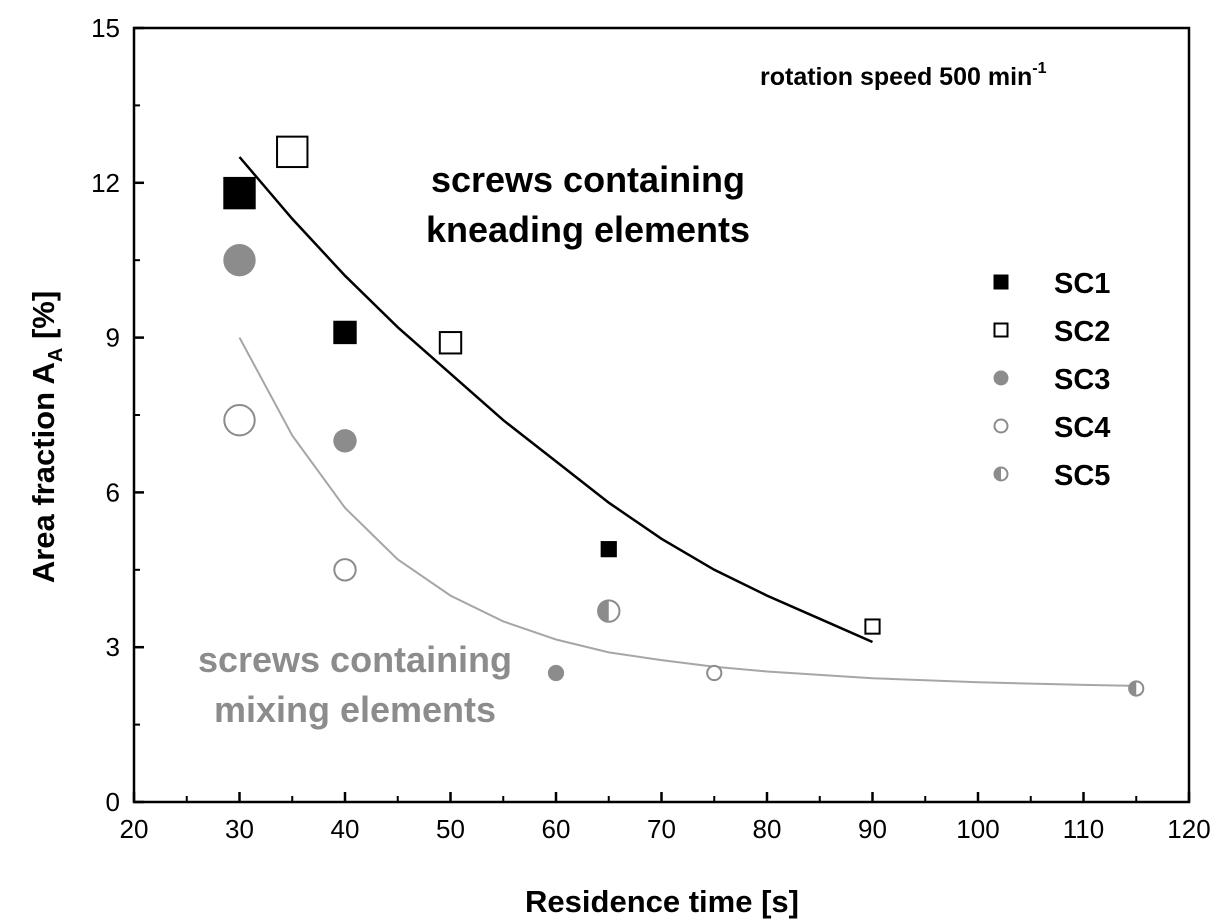 Image resolution: width=1219 pixels, height=923 pixels. I want to click on legend-marker-sc3, so click(1001, 378).